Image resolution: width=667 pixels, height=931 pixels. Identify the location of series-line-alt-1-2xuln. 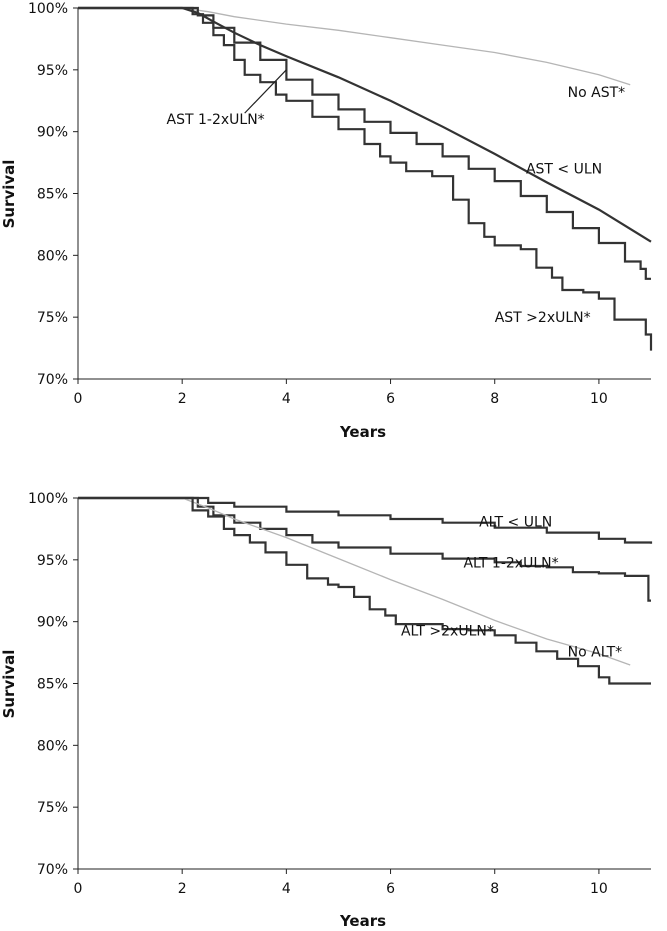
(364, 549).